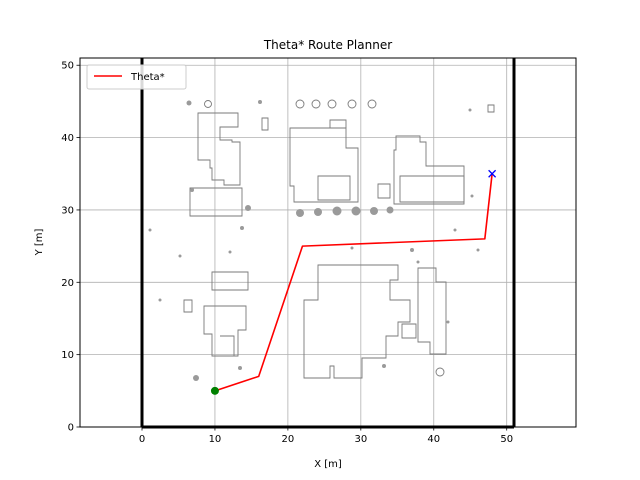  What do you see at coordinates (214, 390) in the screenshot?
I see `start-marker` at bounding box center [214, 390].